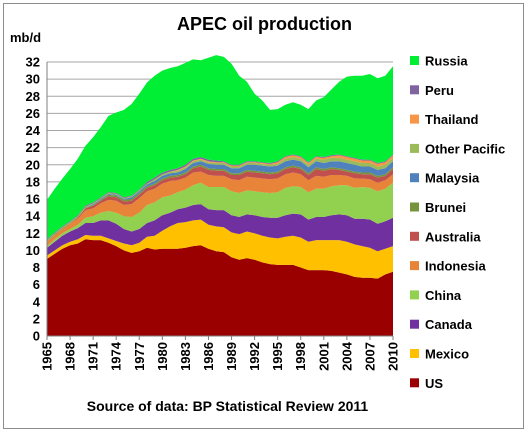 The image size is (529, 434). Describe the element at coordinates (323, 356) in the screenshot. I see `x-tick-label: 2001` at that location.